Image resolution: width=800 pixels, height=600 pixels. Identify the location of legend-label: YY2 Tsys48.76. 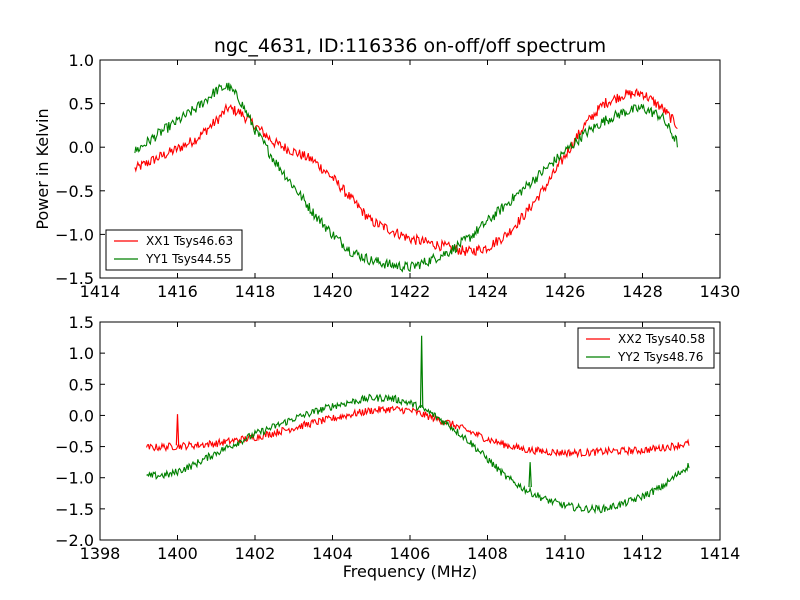
(660, 357).